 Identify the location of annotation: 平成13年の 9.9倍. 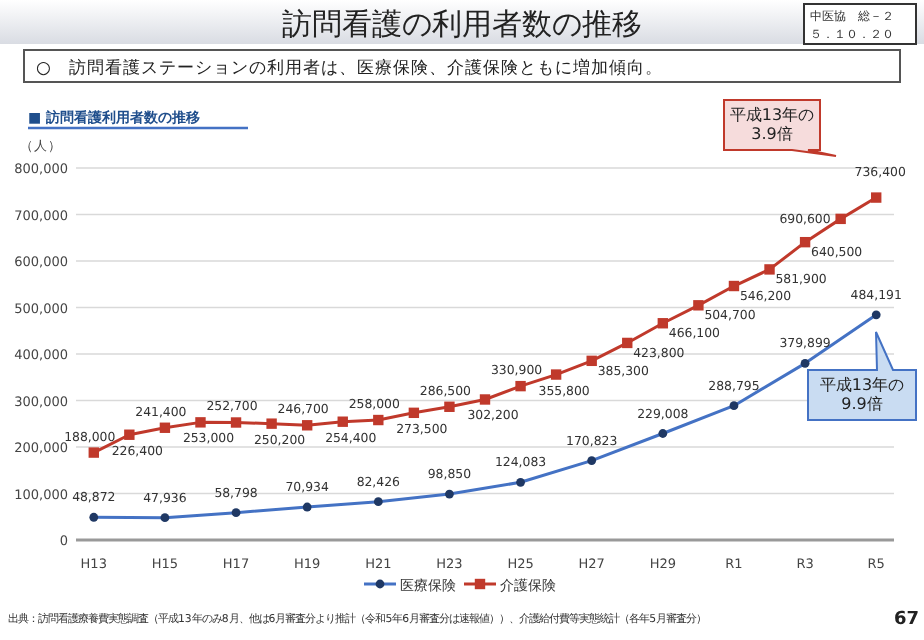
(862, 395).